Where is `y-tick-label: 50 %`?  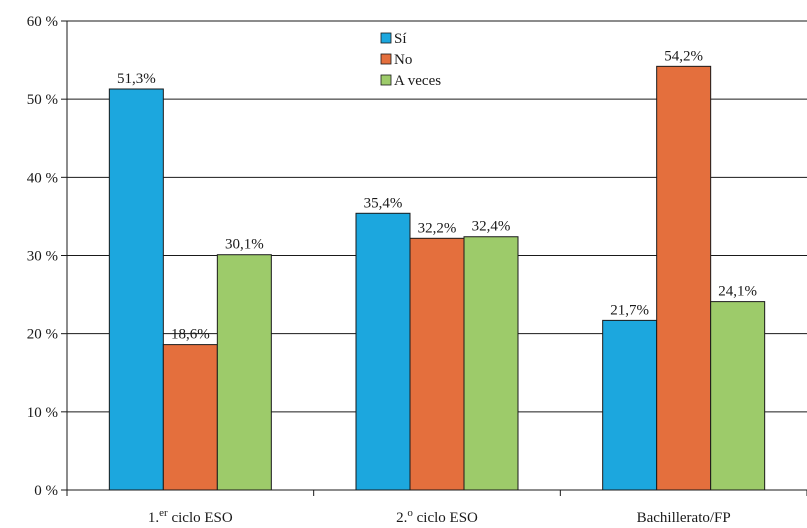 y-tick-label: 50 % is located at coordinates (42, 100).